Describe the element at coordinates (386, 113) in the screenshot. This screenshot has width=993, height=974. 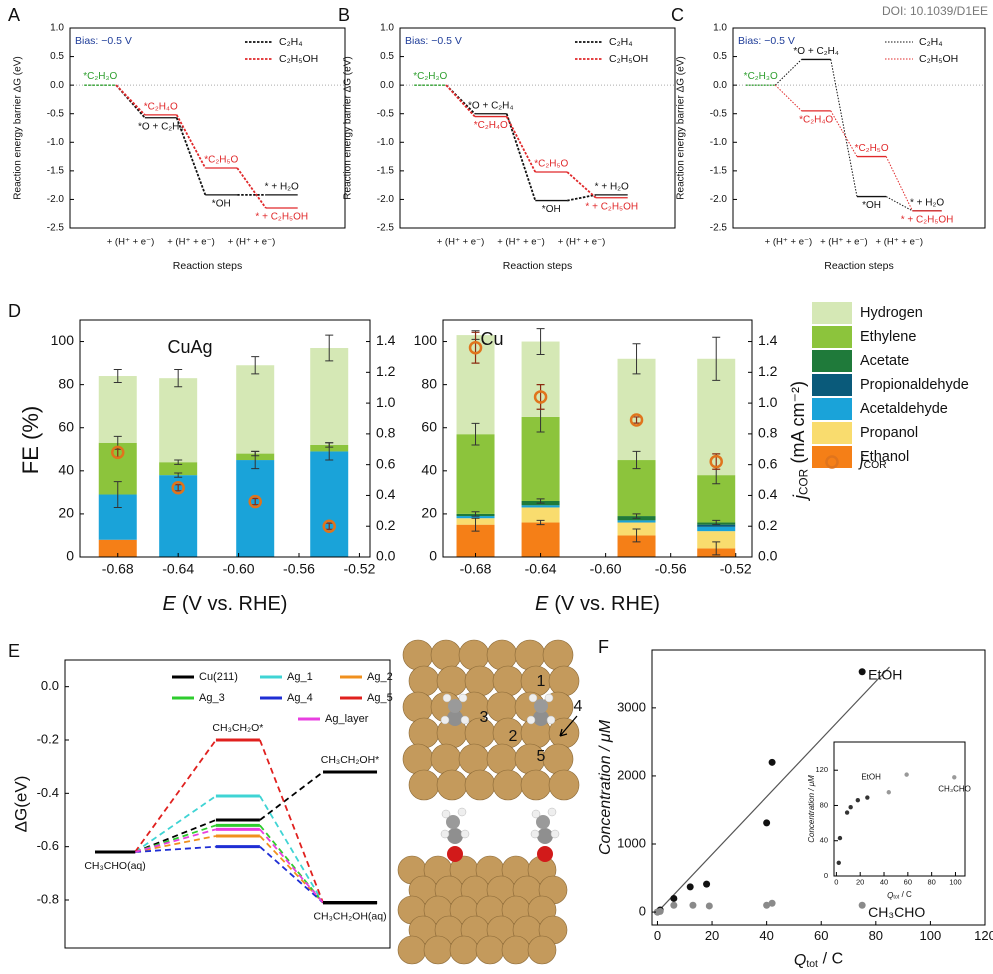
I see `y-tick-label: -0.5` at that location.